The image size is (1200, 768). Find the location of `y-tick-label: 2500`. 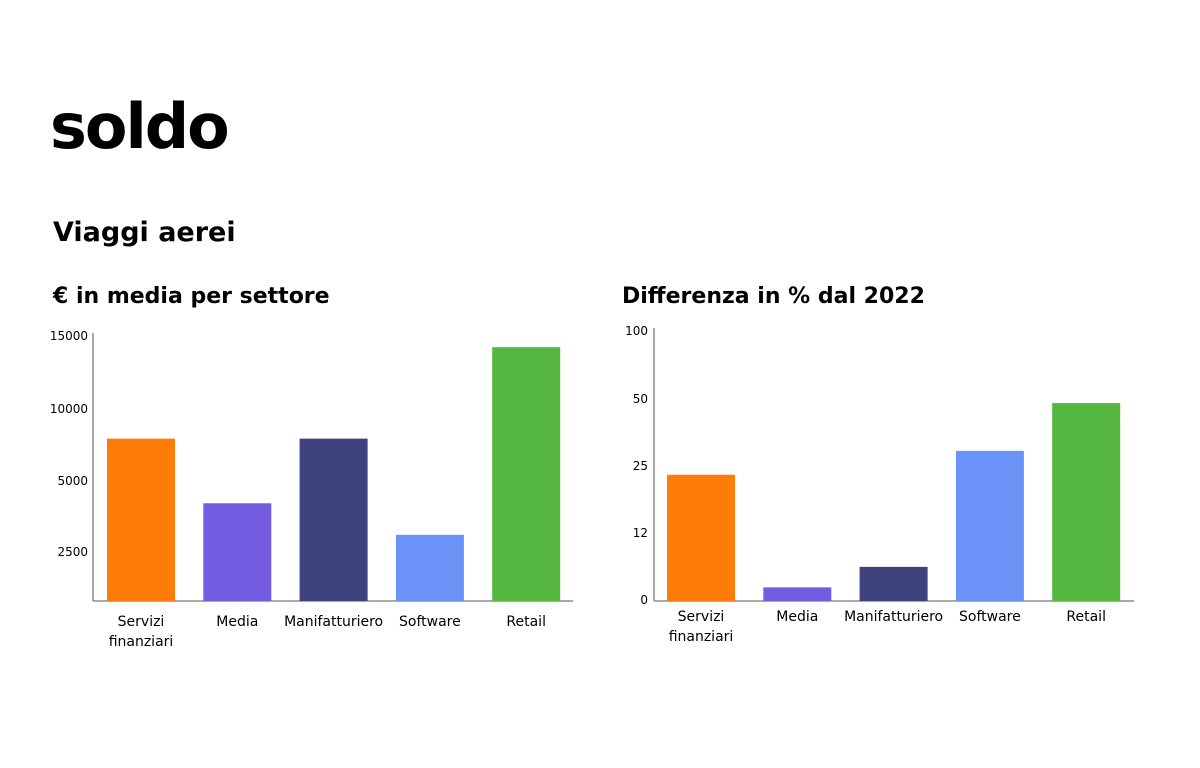

y-tick-label: 2500 is located at coordinates (72, 552).